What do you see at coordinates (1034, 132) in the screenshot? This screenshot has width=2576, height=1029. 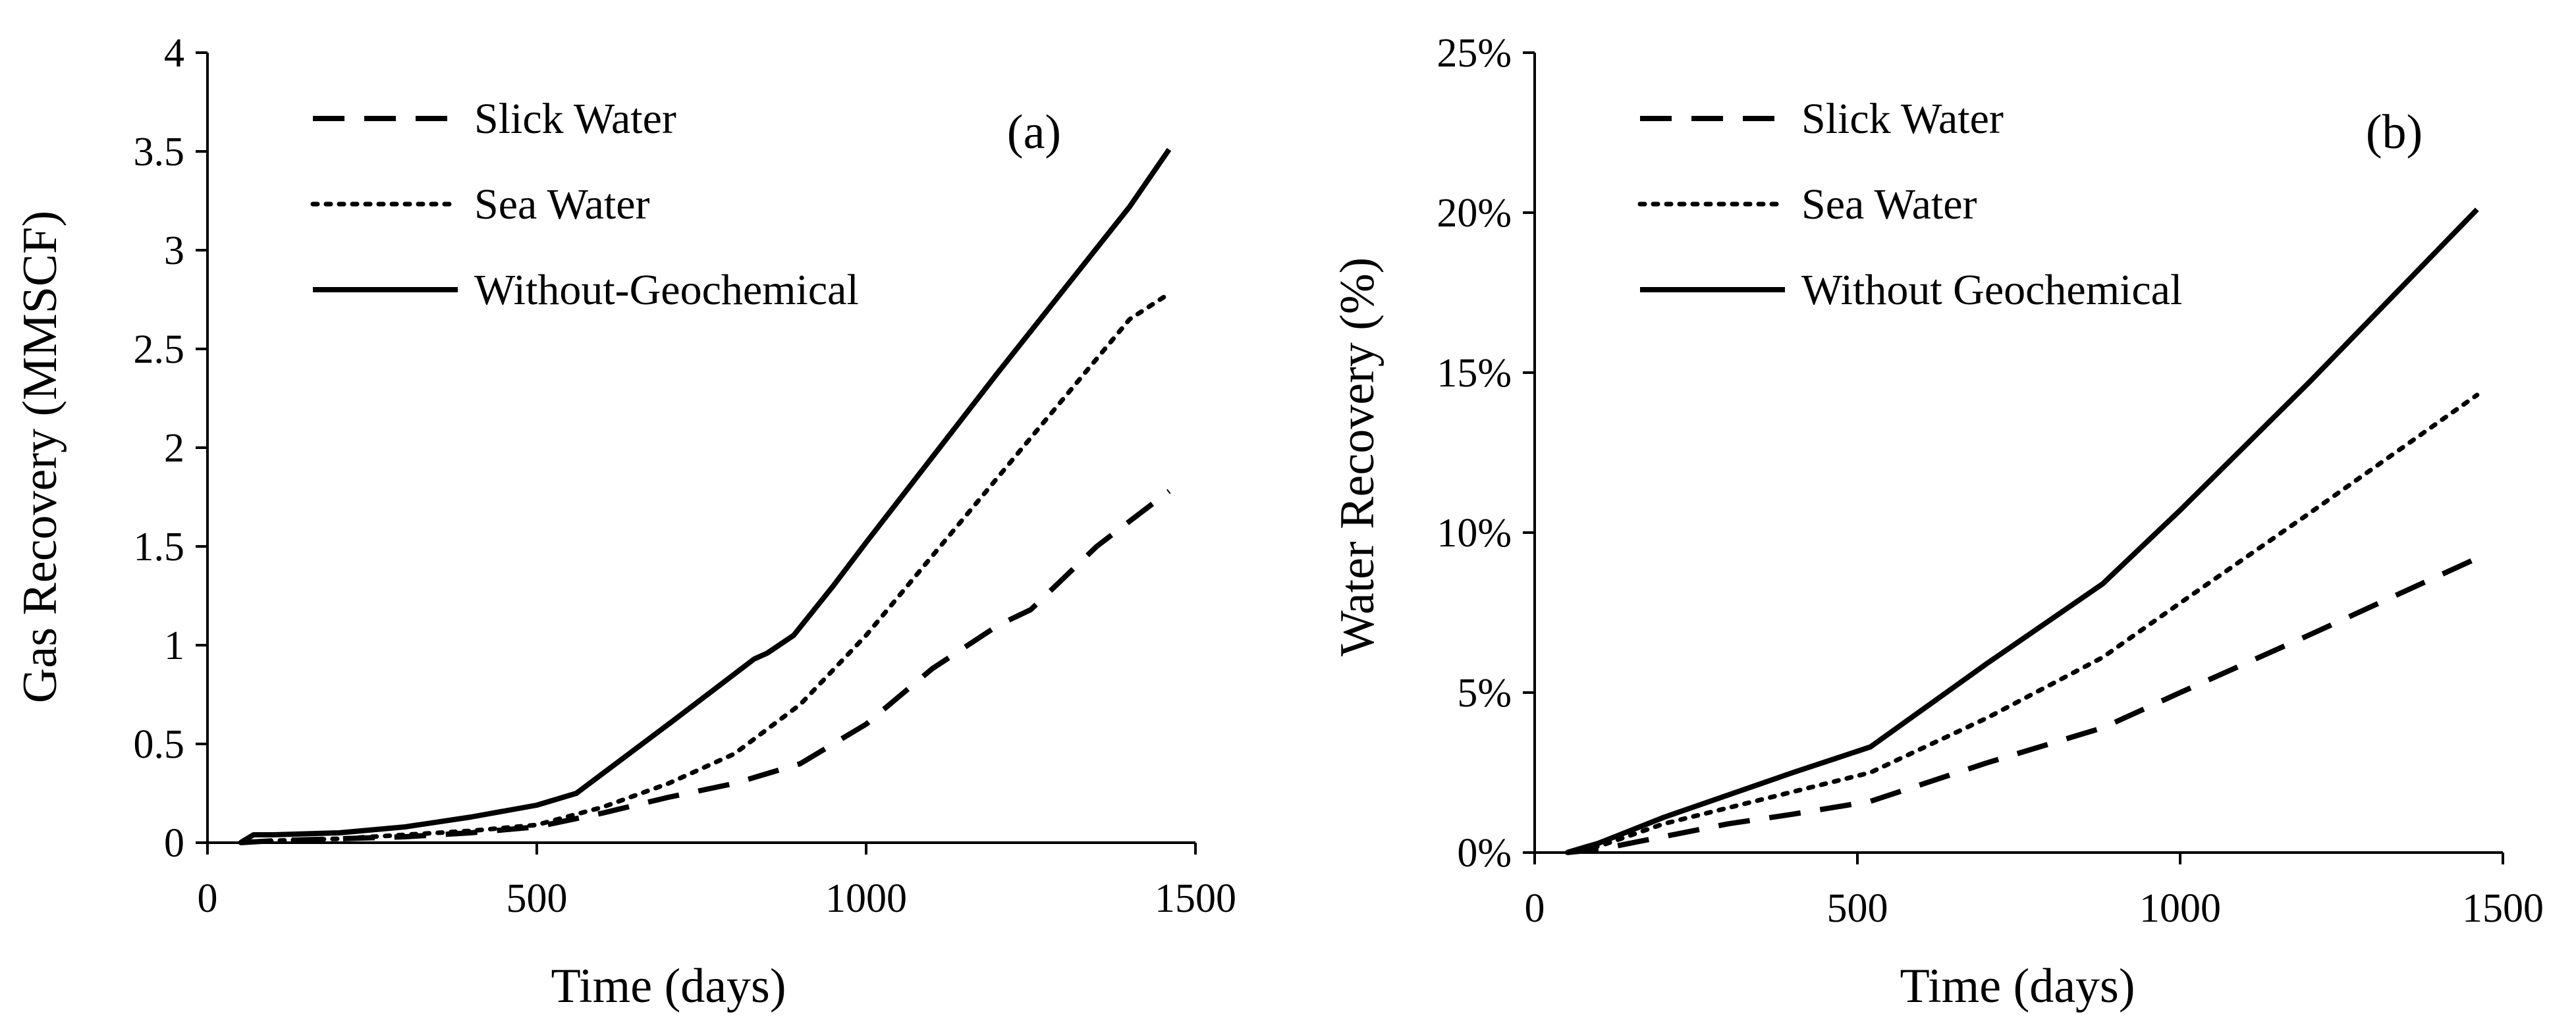 I see `panel-label: (a)` at bounding box center [1034, 132].